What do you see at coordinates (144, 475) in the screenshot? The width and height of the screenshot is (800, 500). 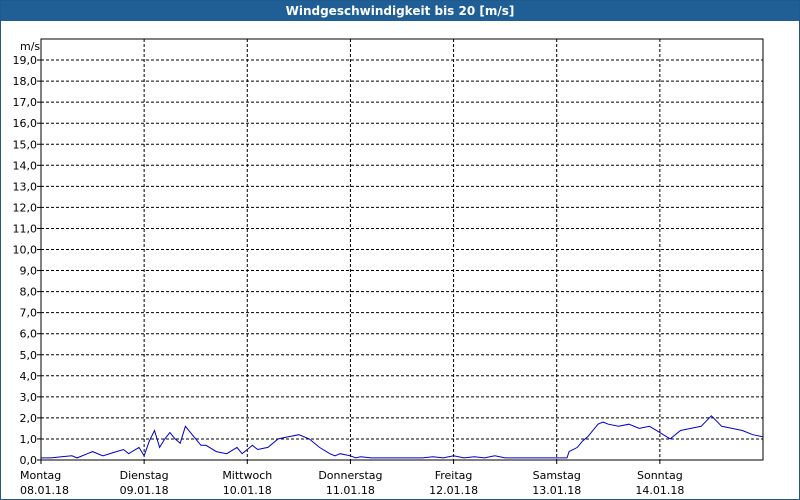 I see `x-day-label: Dienstag` at bounding box center [144, 475].